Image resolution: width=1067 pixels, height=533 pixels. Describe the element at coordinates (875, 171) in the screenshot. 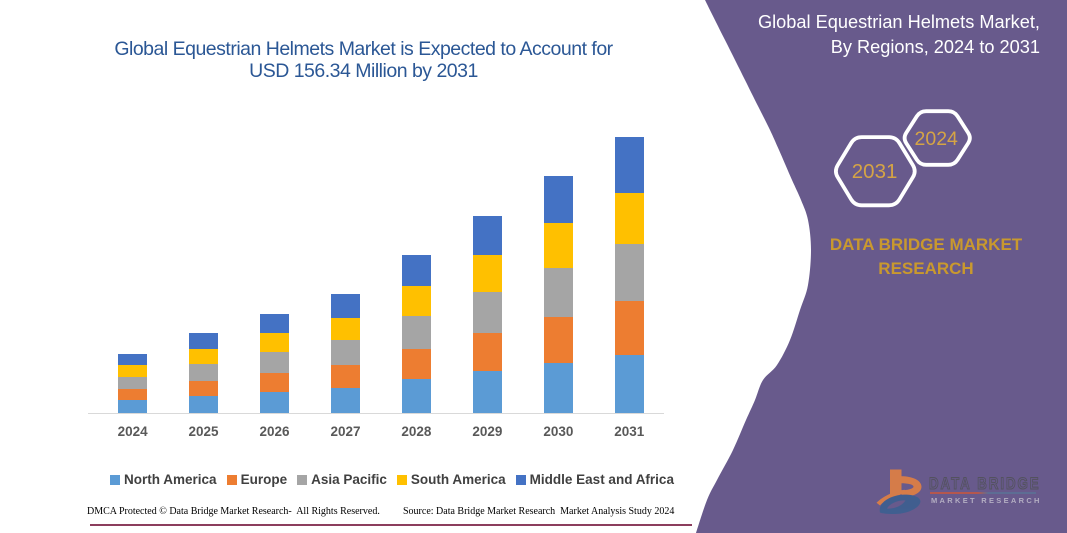

I see `svg-text: 2031` at that location.